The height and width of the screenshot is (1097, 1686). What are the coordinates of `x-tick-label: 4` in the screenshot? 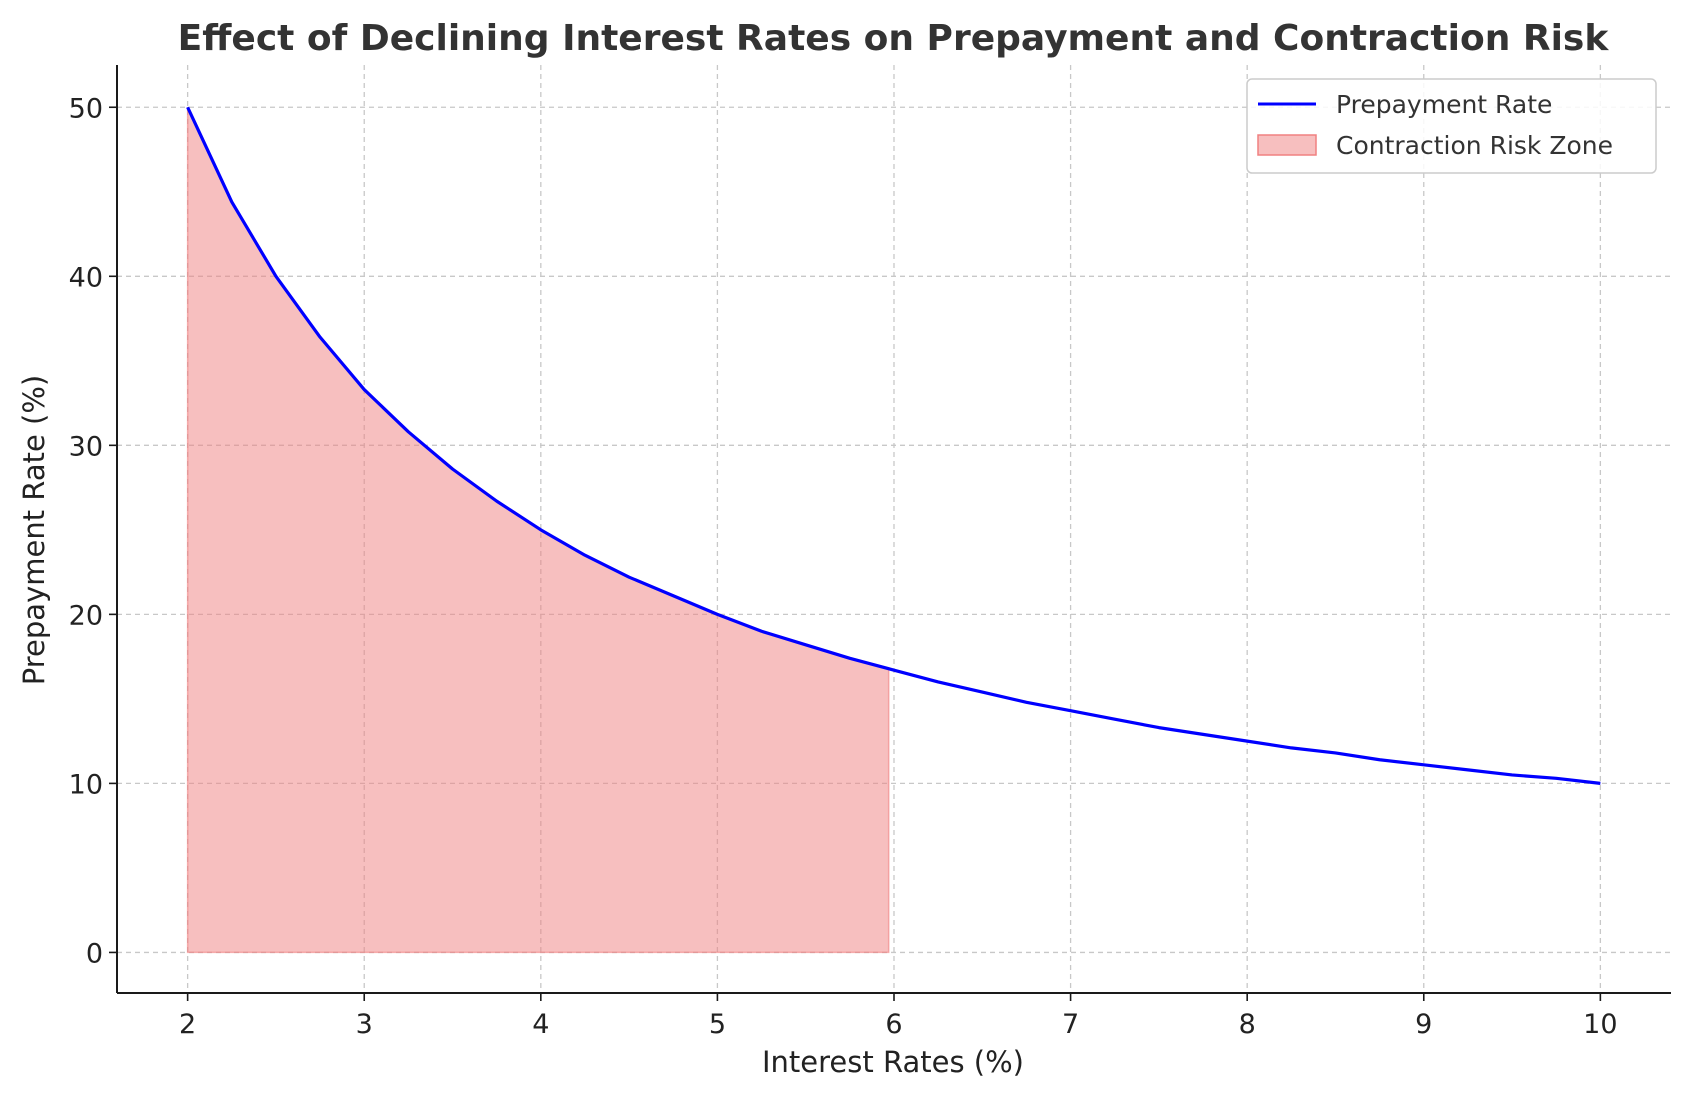 It's located at (540, 1024).